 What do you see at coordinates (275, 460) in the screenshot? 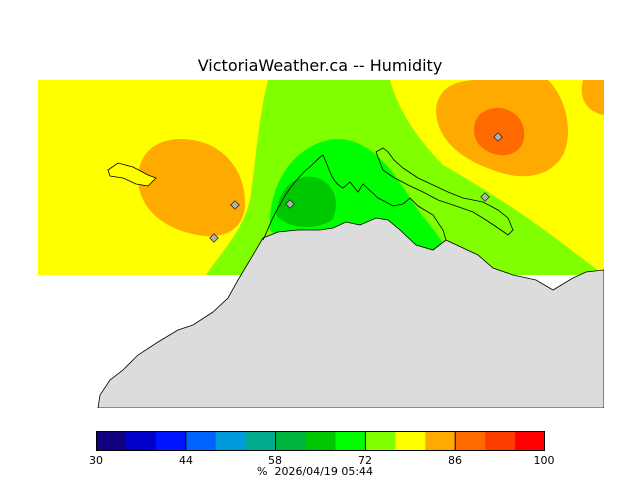
I see `legend-tick-label: 58` at bounding box center [275, 460].